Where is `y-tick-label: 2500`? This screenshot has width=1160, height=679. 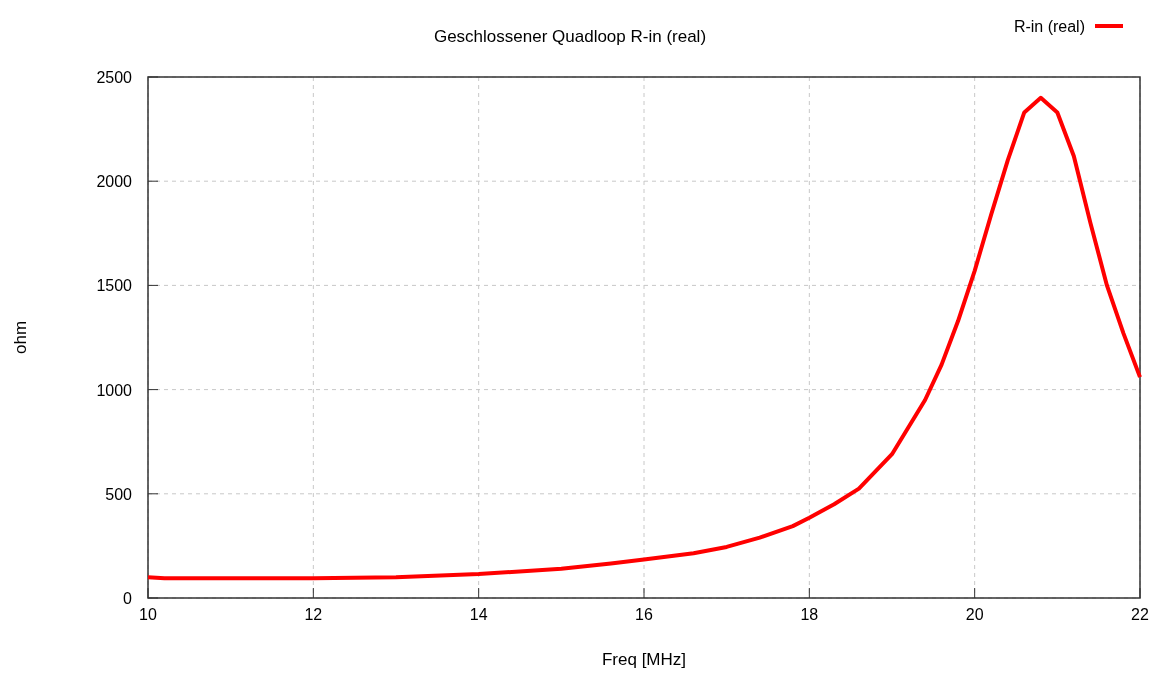
y-tick-label: 2500 is located at coordinates (114, 77).